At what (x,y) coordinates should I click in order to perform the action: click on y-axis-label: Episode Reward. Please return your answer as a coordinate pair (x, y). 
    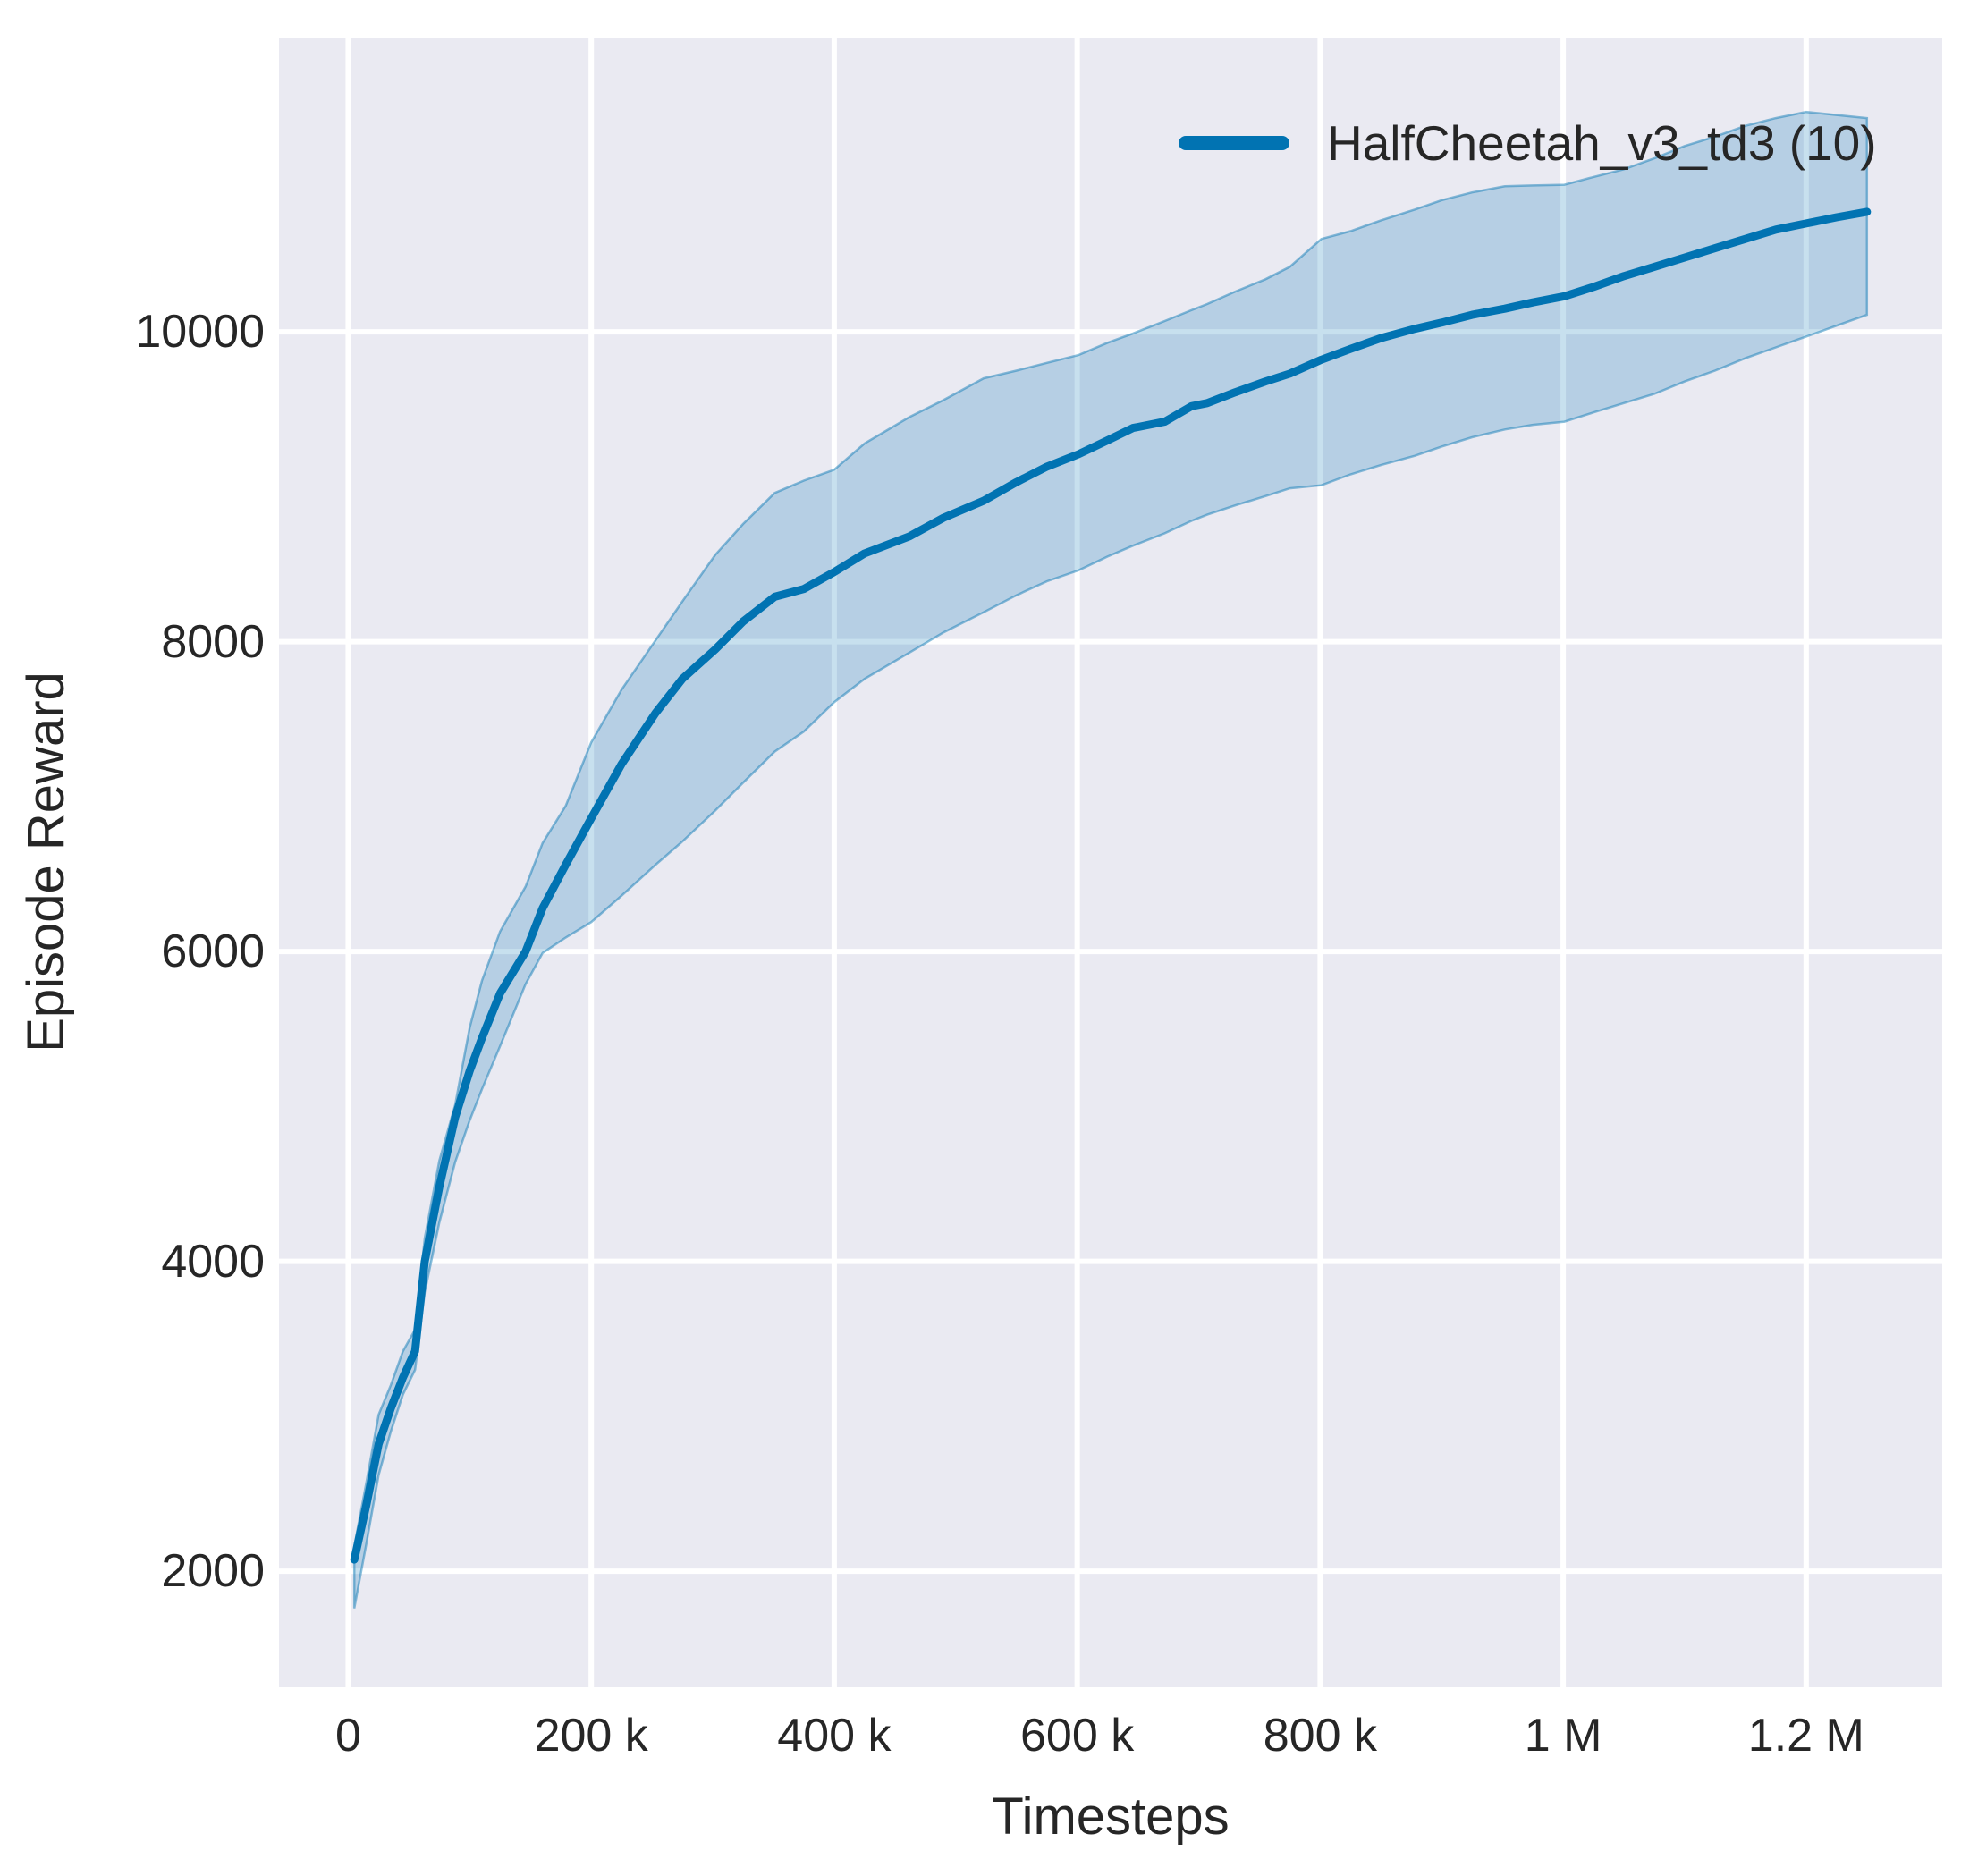
    Looking at the image, I should click on (46, 862).